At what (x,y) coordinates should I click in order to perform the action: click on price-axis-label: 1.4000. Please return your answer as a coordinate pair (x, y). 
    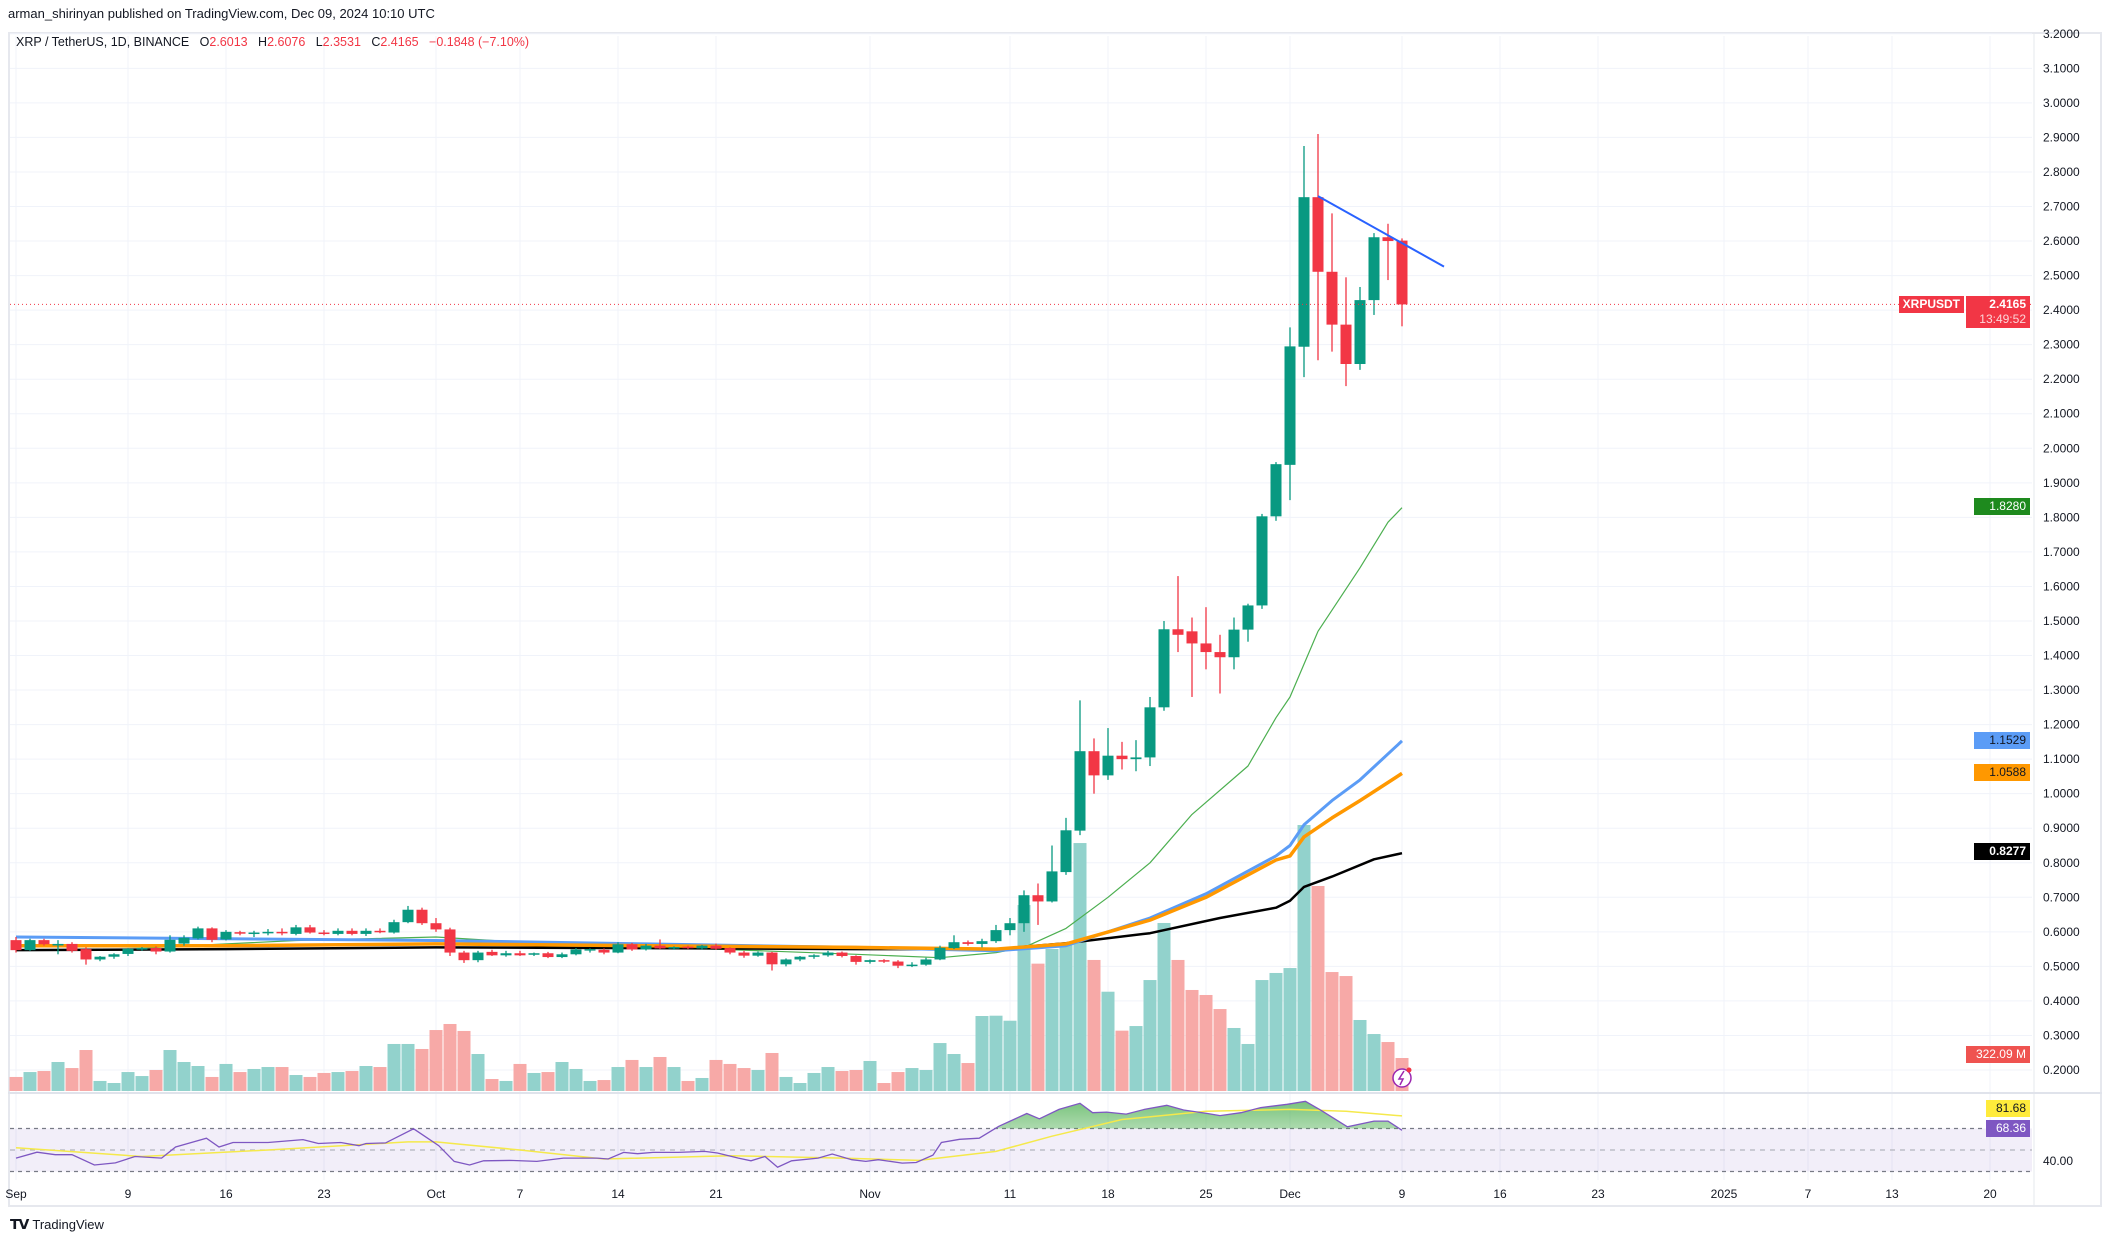
    Looking at the image, I should click on (2061, 656).